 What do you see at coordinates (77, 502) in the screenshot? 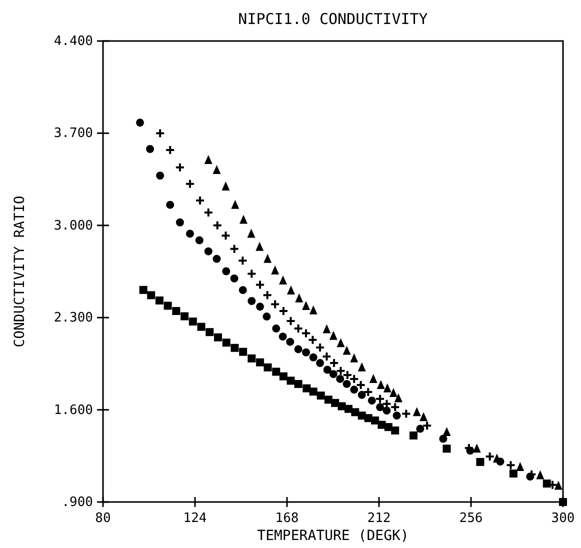
I see `y-tick-label: .900` at bounding box center [77, 502].